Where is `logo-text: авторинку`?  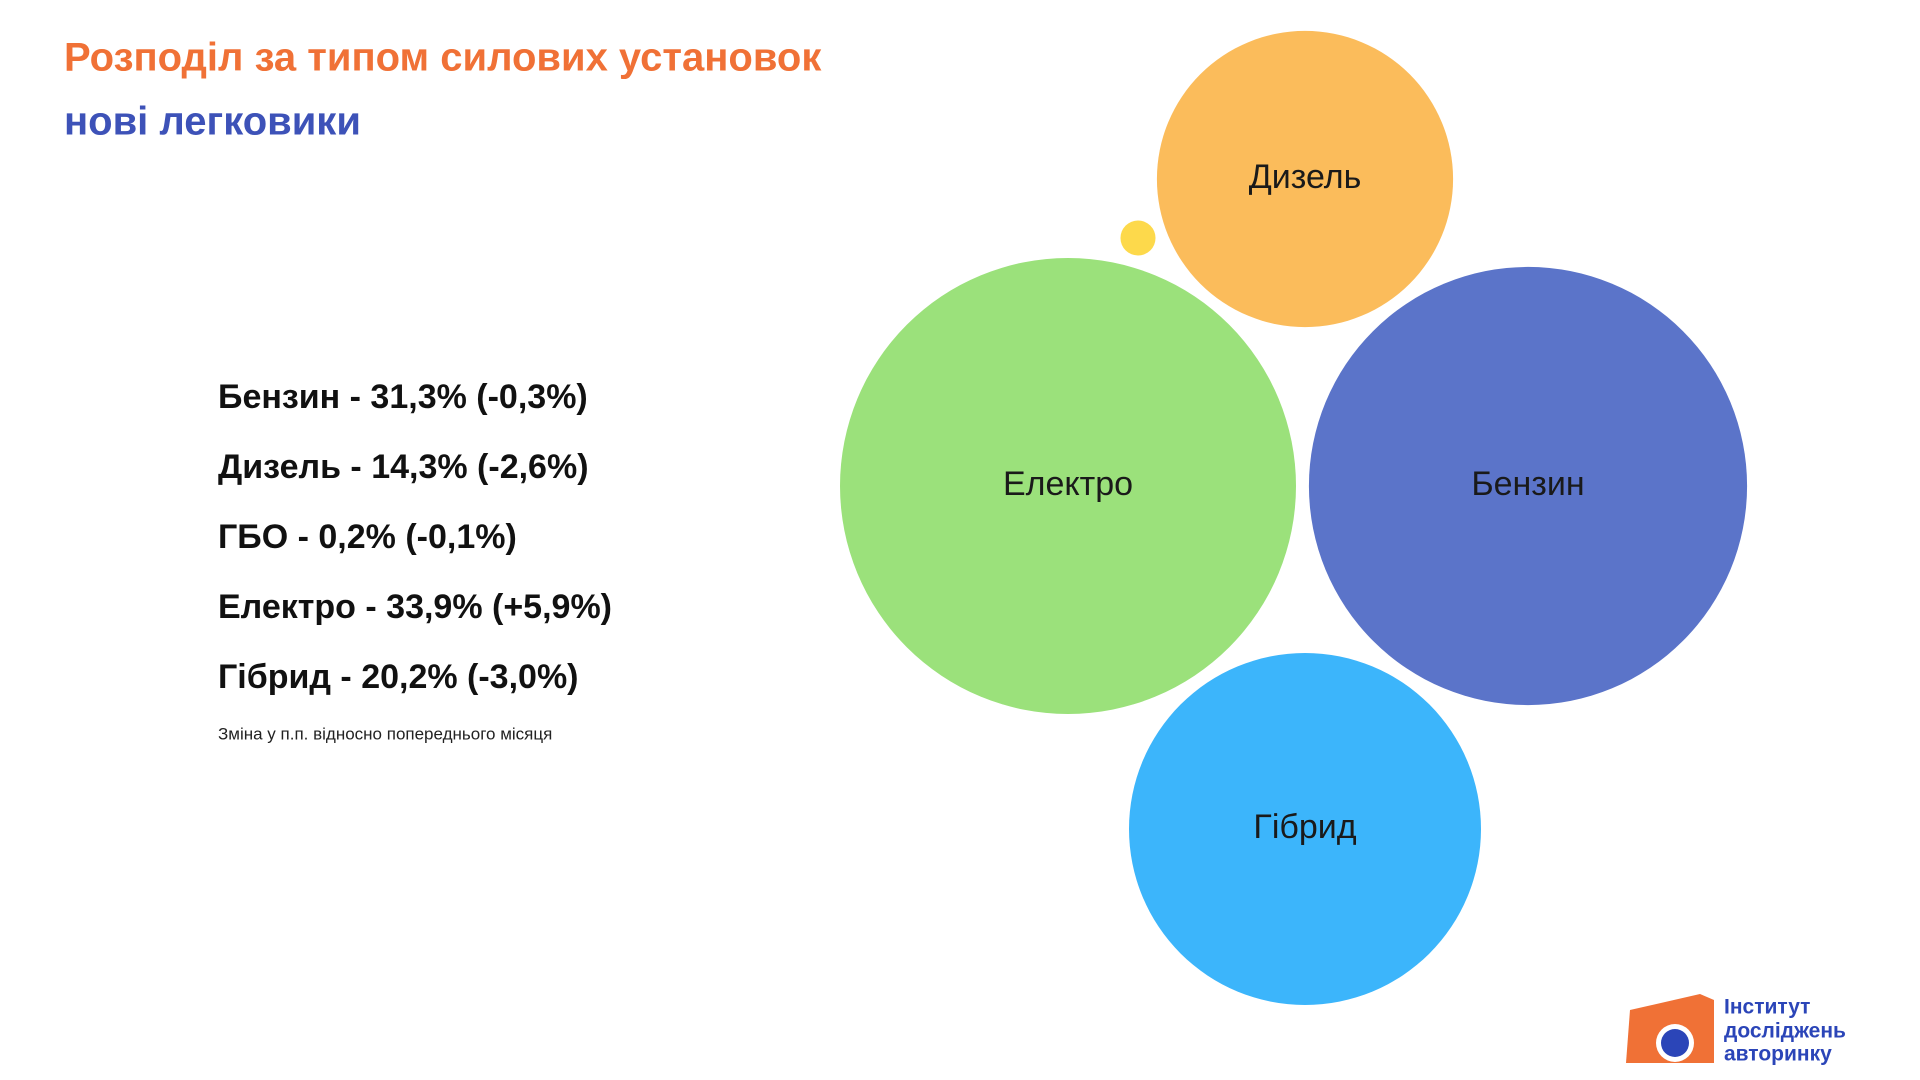
logo-text: авторинку is located at coordinates (1778, 1054).